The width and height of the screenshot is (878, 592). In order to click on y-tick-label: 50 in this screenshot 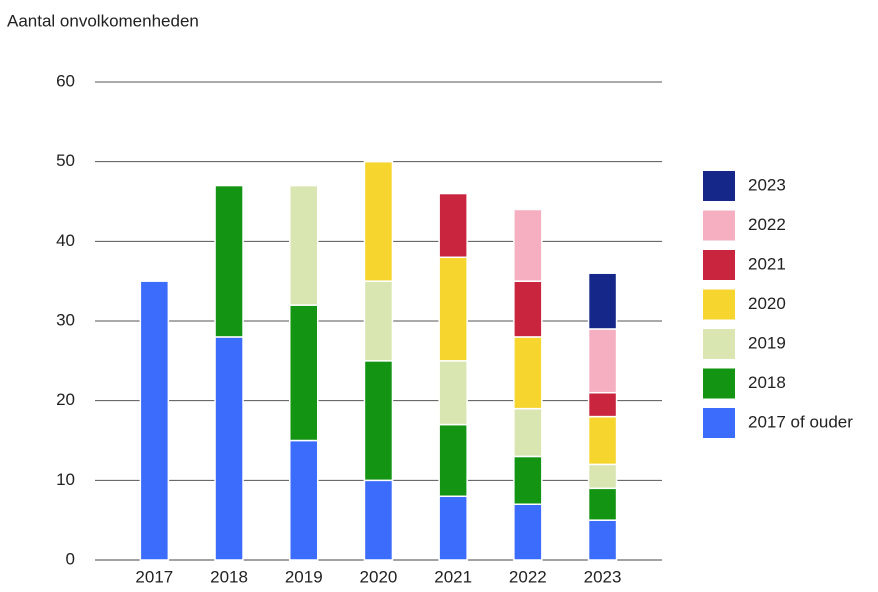, I will do `click(65, 160)`.